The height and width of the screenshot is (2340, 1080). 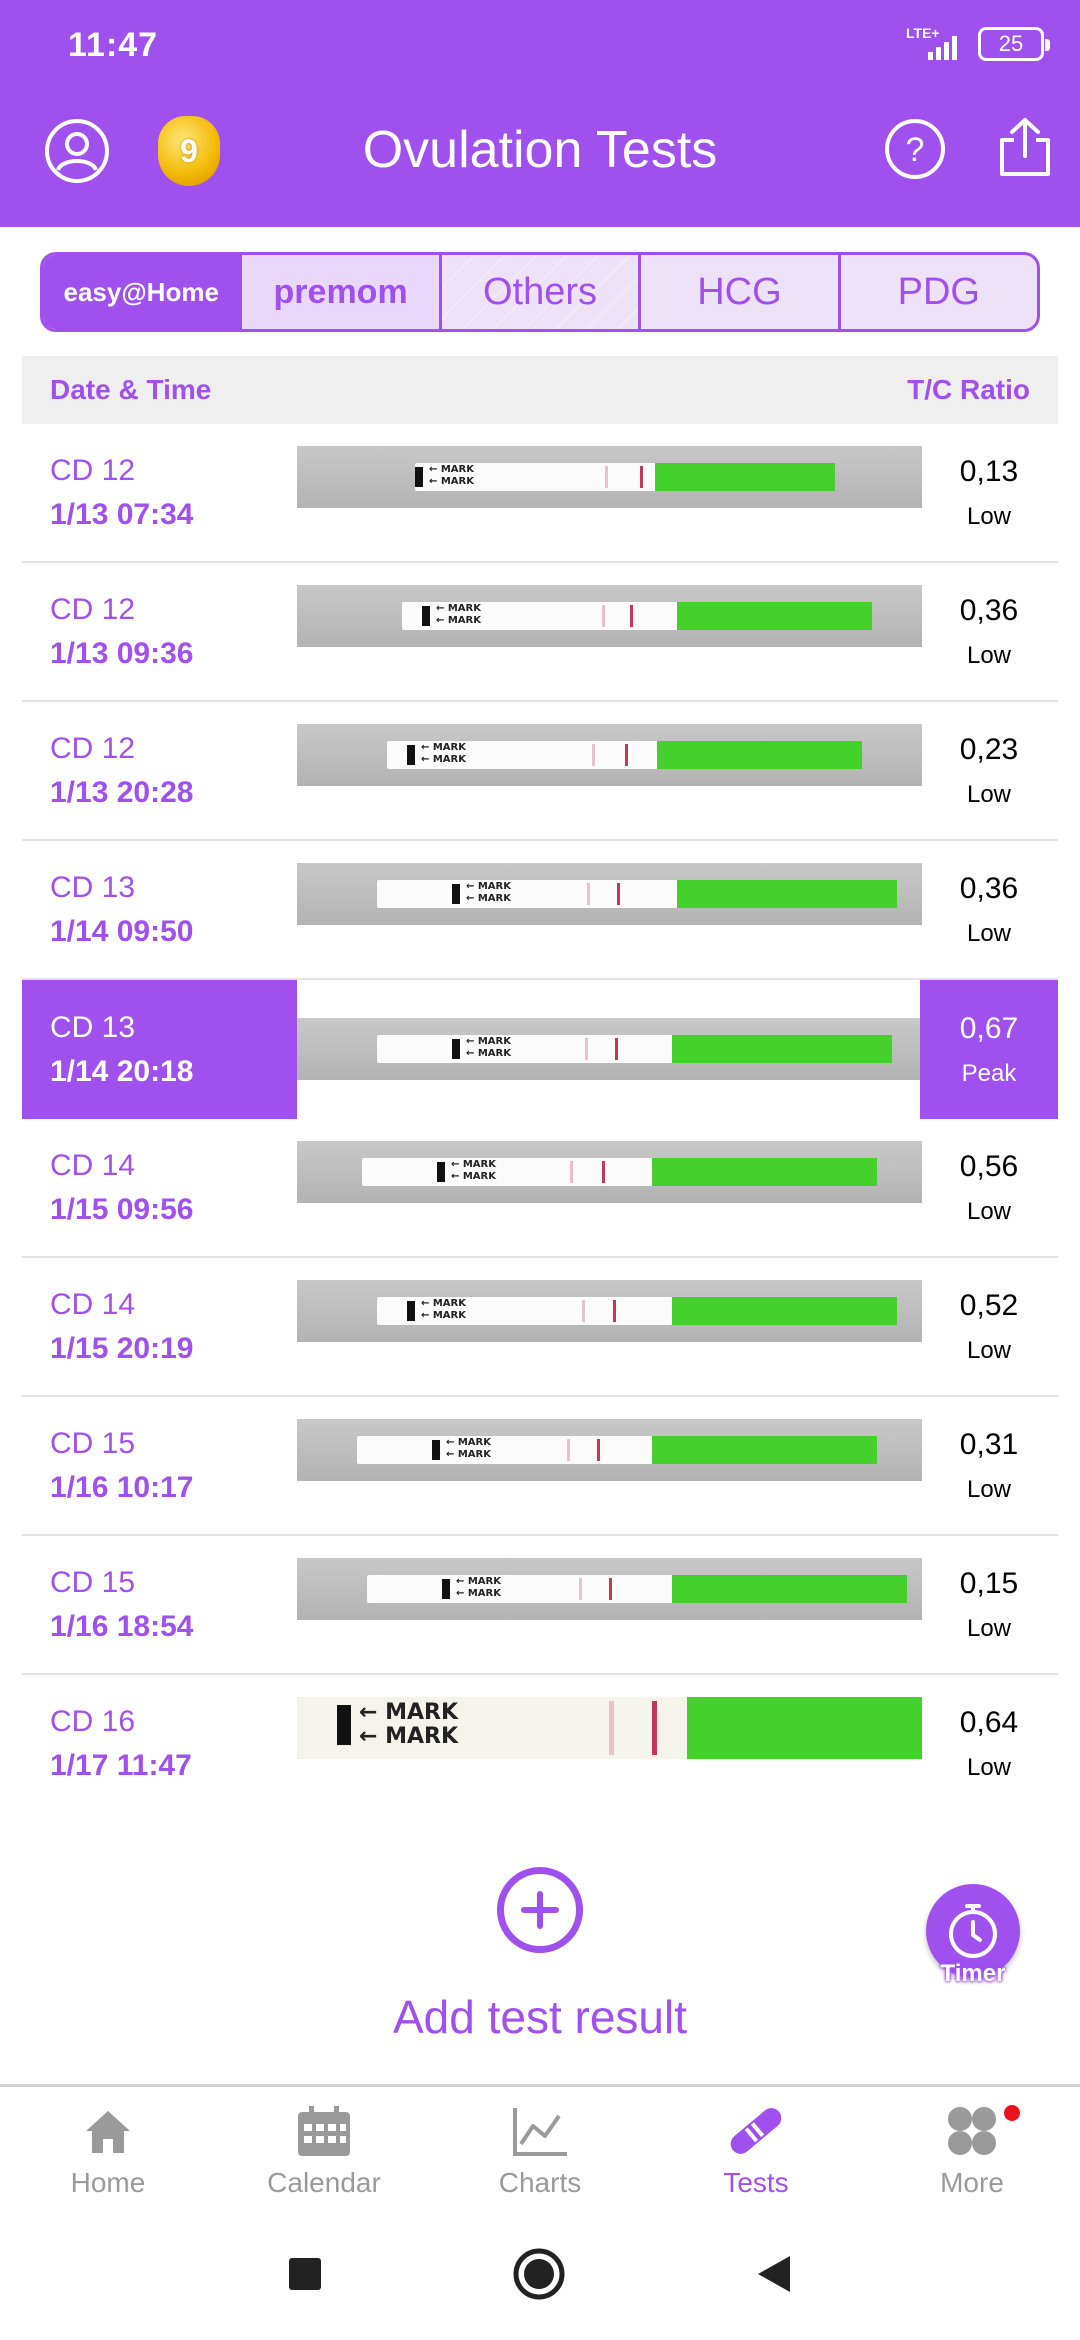 I want to click on recents-icon, so click(x=305, y=2274).